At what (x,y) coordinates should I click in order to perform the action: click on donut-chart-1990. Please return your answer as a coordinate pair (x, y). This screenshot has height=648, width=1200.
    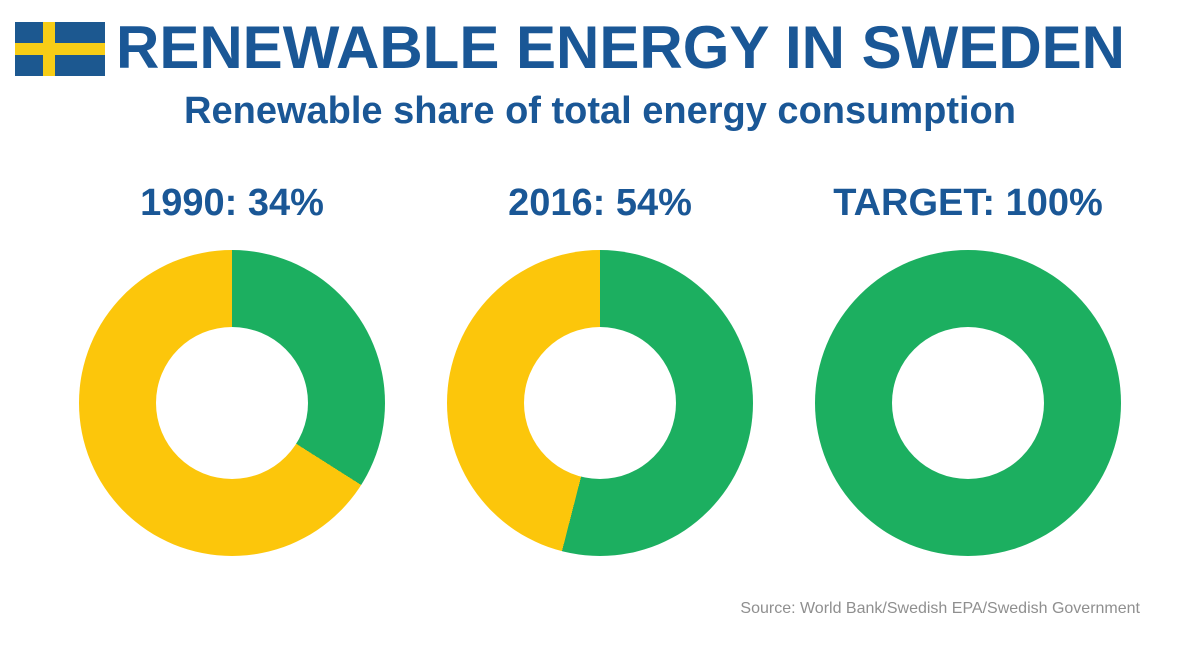
    Looking at the image, I should click on (232, 403).